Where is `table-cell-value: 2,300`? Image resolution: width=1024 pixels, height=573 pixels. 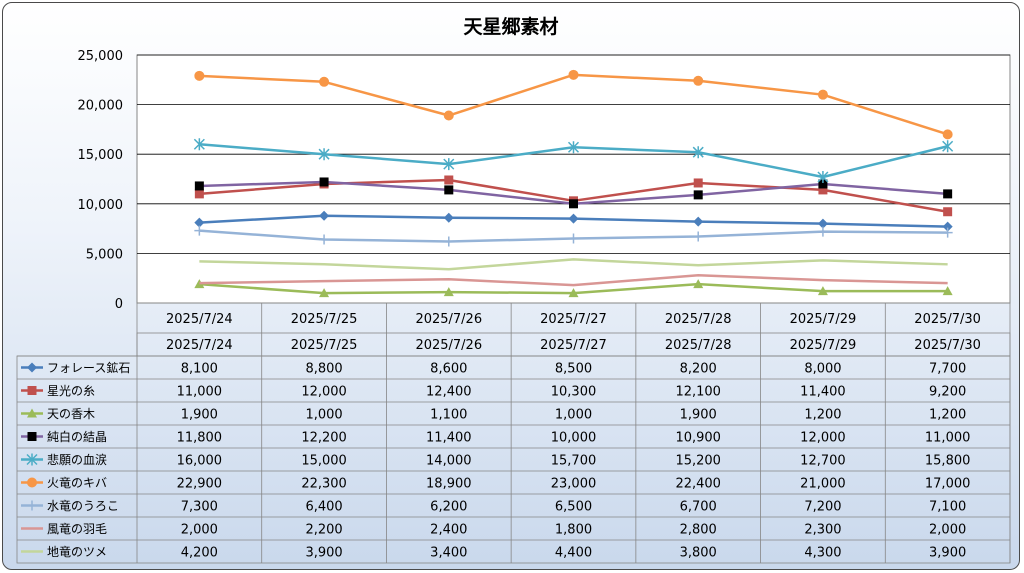
table-cell-value: 2,300 is located at coordinates (822, 530).